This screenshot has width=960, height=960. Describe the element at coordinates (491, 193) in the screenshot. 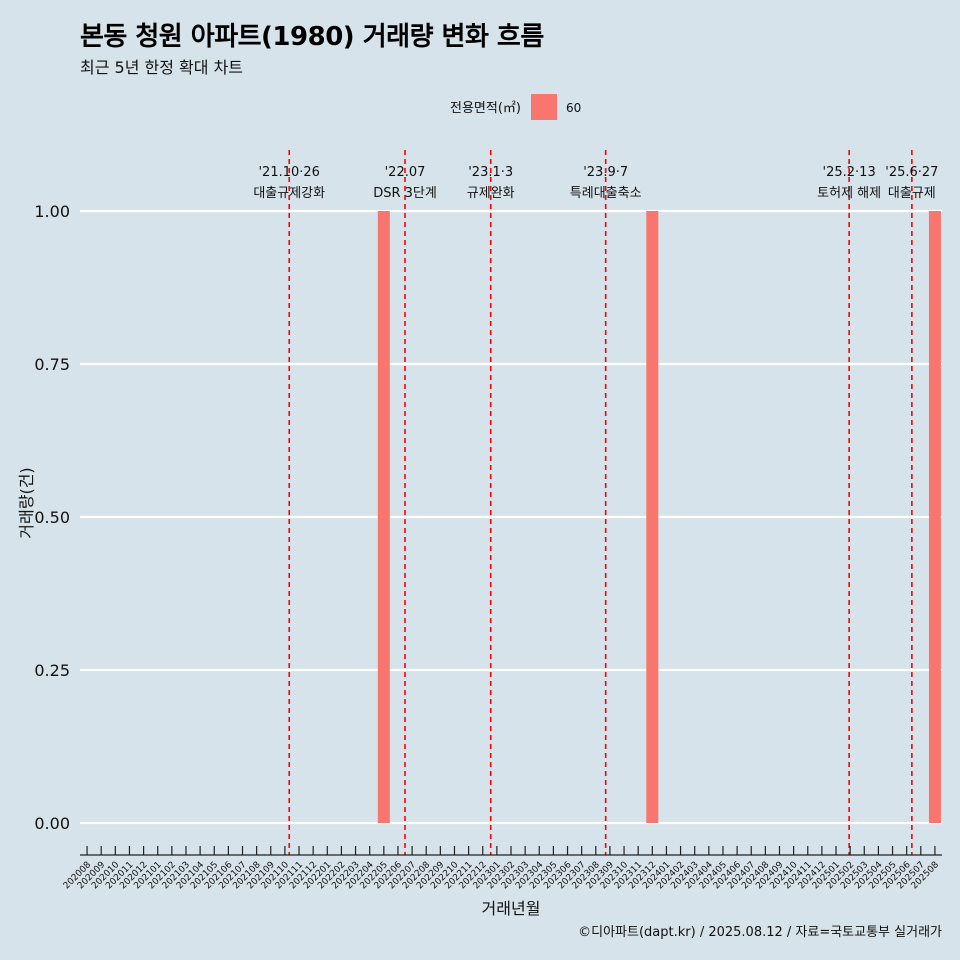

I see `annotation-label: 규제완화` at that location.